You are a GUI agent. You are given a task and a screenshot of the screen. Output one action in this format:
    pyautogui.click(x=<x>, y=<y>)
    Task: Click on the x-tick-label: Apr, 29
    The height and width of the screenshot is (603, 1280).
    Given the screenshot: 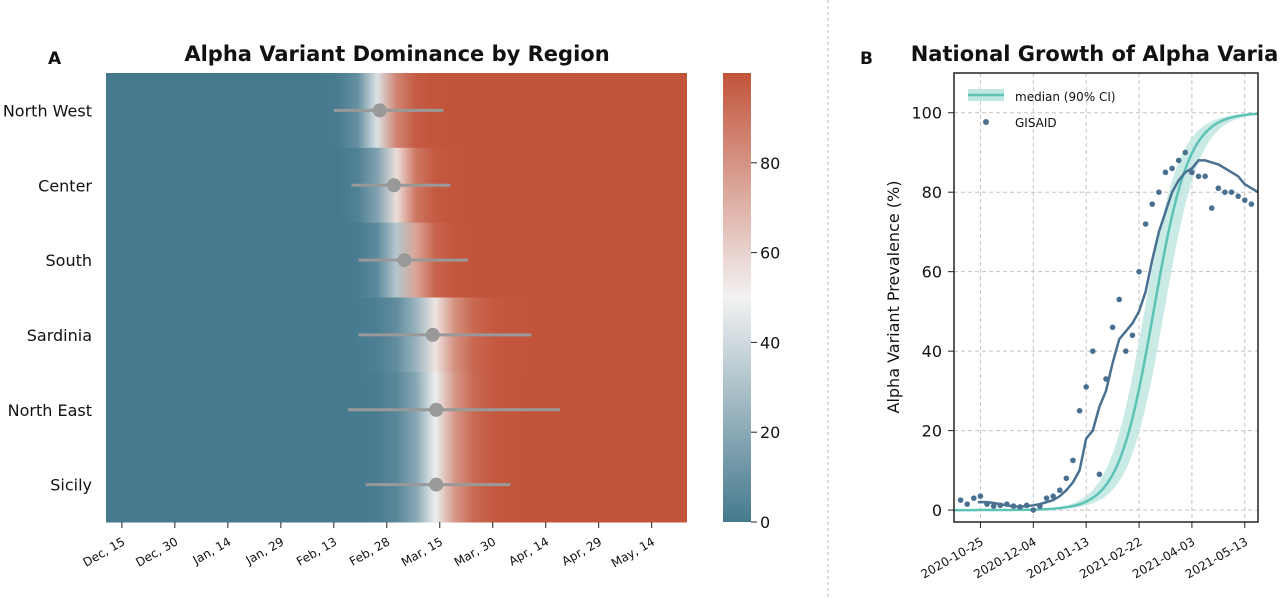 What is the action you would take?
    pyautogui.click(x=581, y=551)
    